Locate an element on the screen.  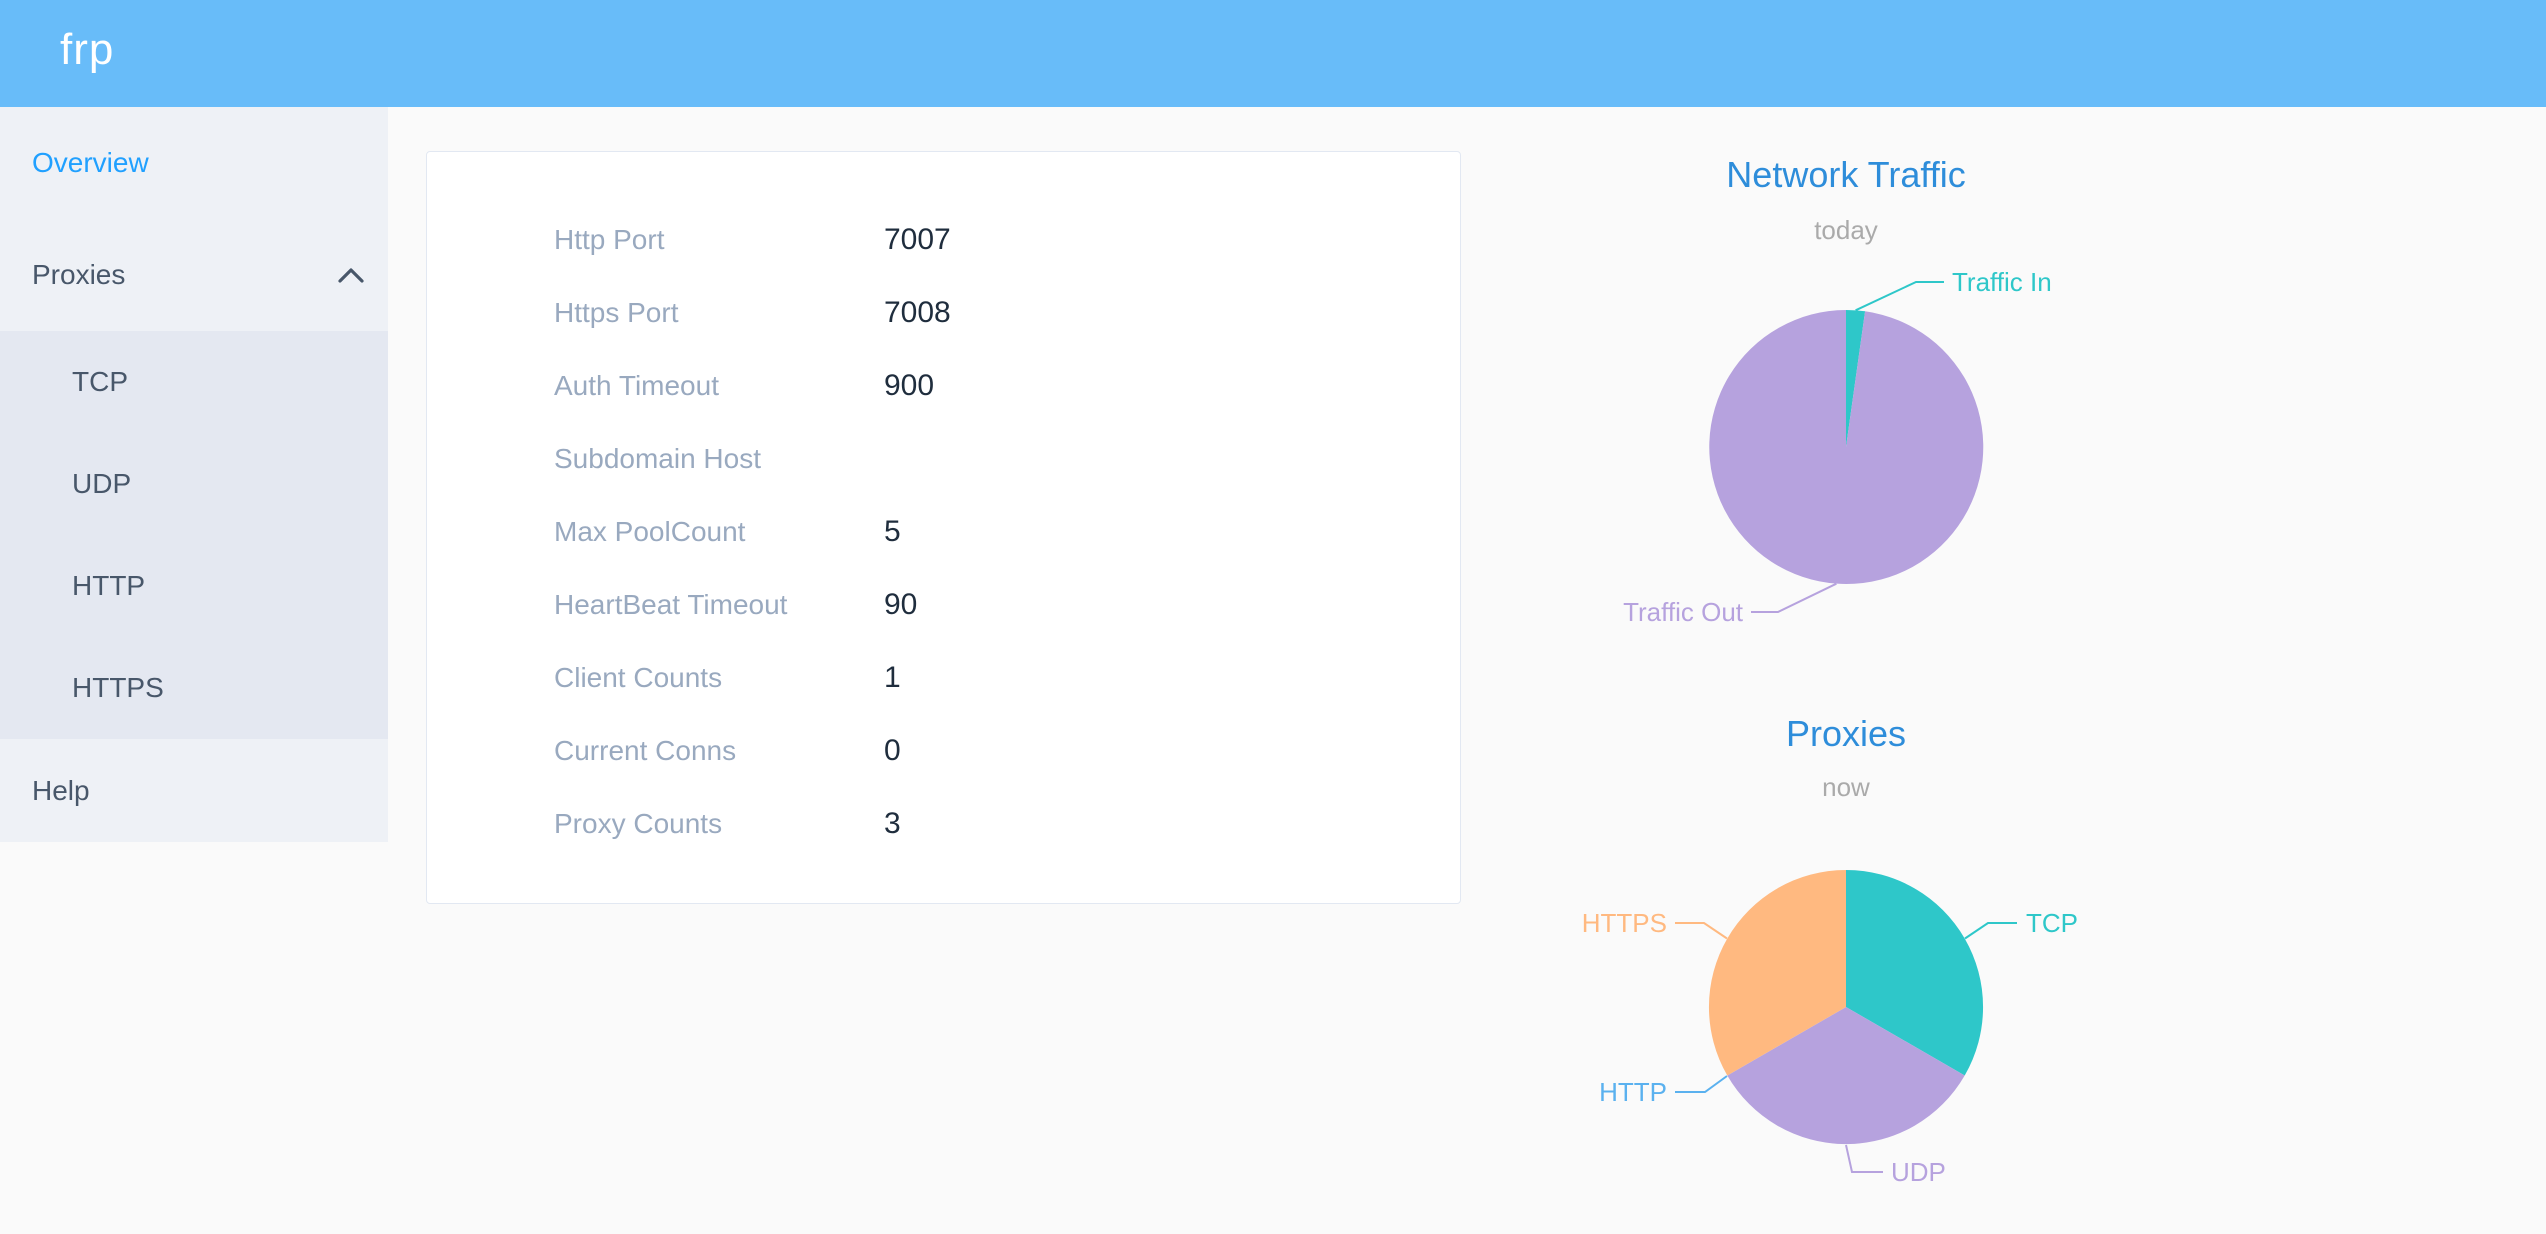
info-row-https-port: Https Port 7008 is located at coordinates (943, 312).